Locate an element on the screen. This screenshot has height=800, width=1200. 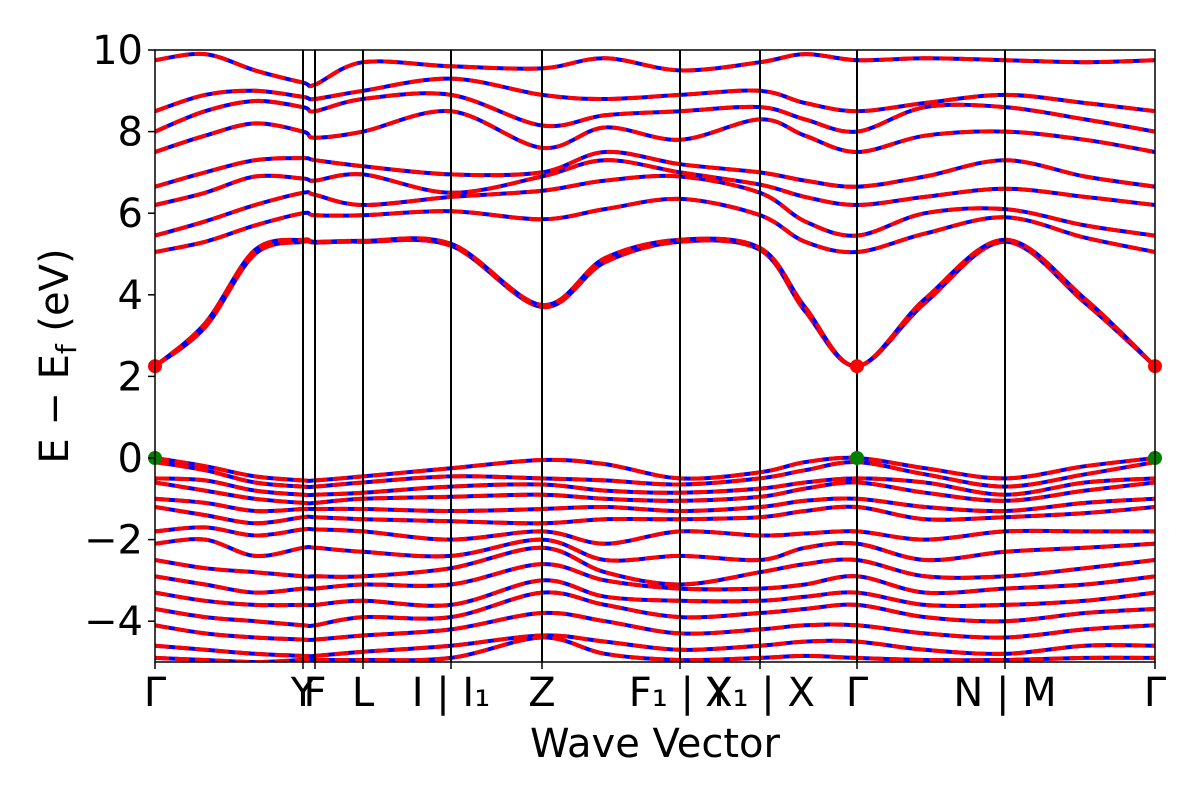
x-tick-label-3: L is located at coordinates (363, 693).